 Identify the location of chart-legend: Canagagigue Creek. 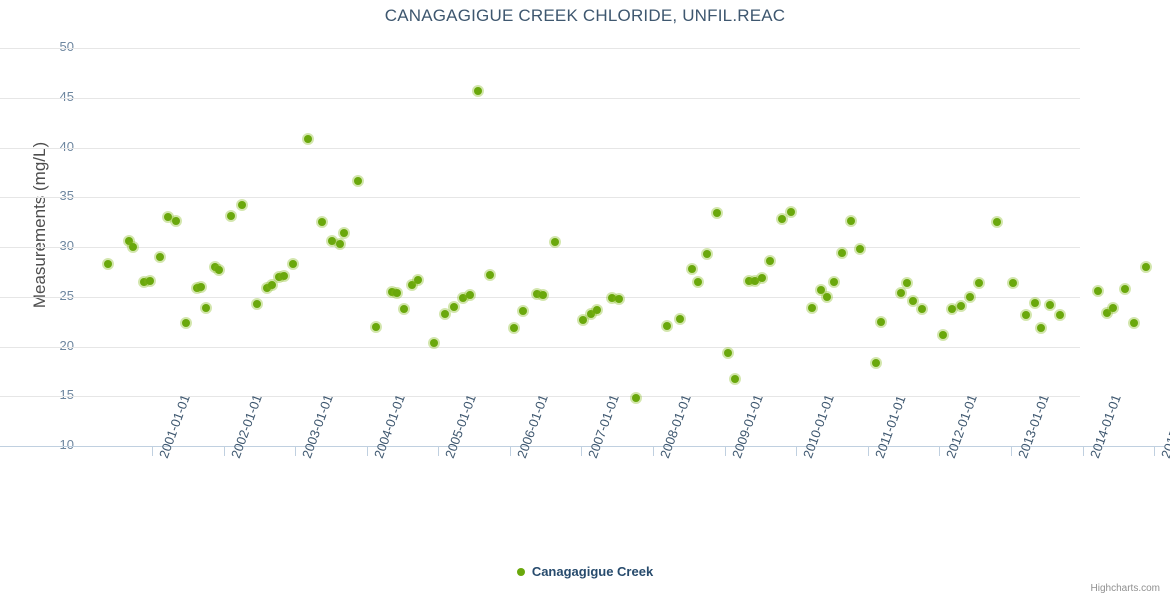
(585, 571).